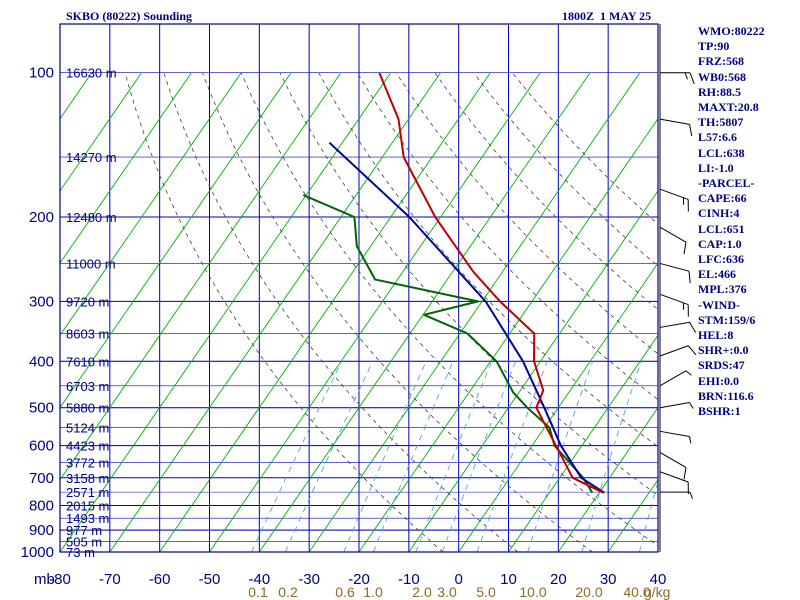 This screenshot has width=800, height=600. Describe the element at coordinates (87, 361) in the screenshot. I see `height-label: 7610 m` at that location.